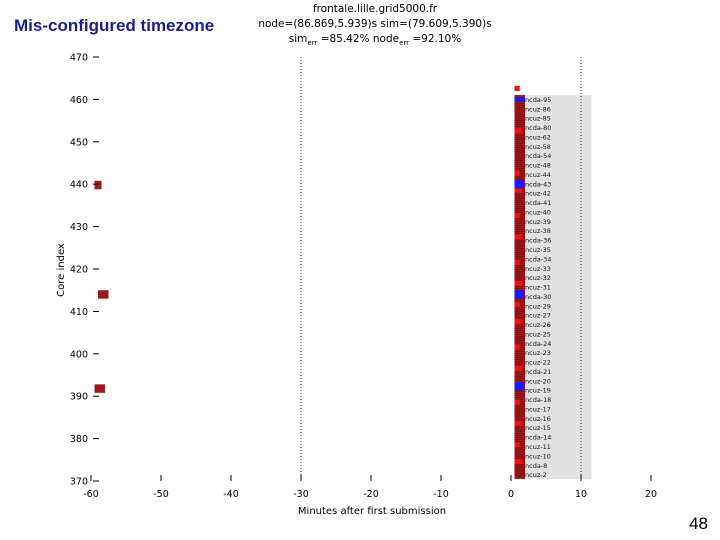 This screenshot has height=540, width=720. I want to click on node-label: ncda-8, so click(536, 466).